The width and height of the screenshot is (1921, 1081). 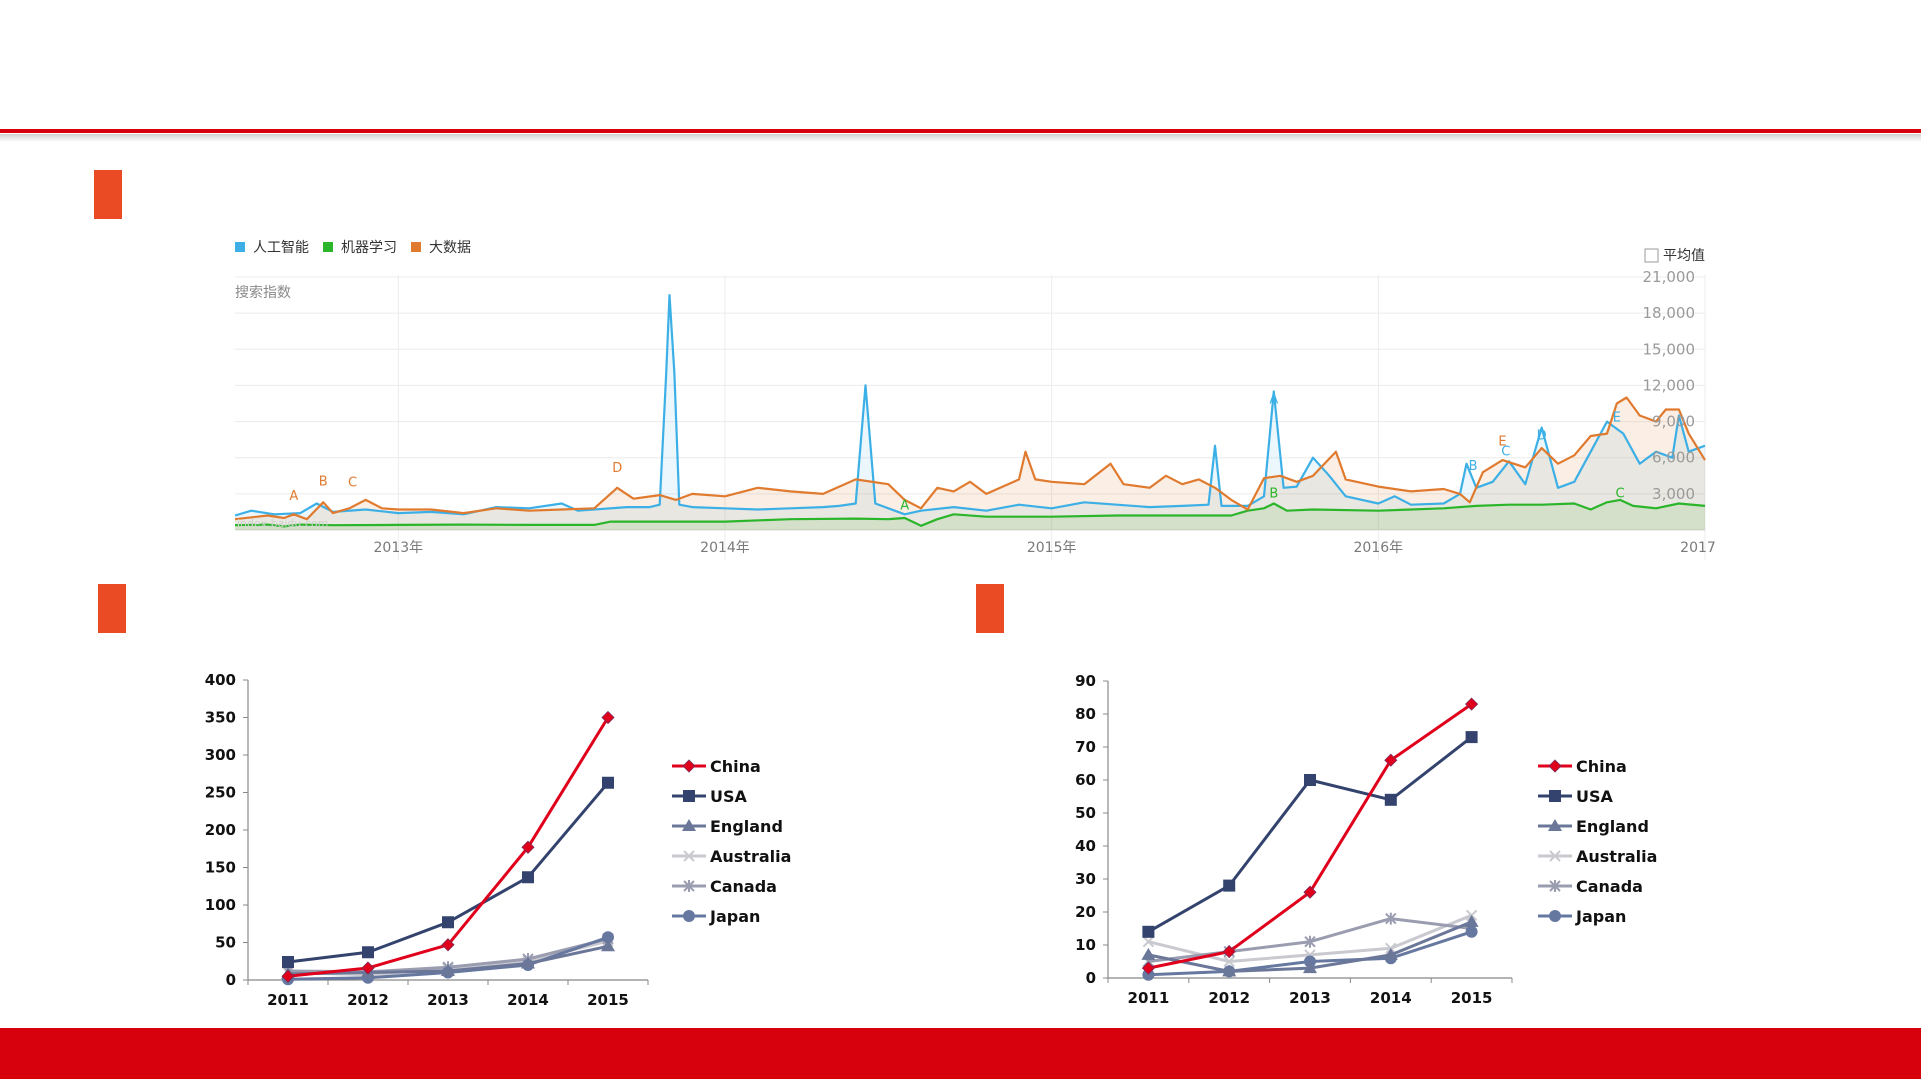 I want to click on trend-x-tick-labels: 2013年 2014年 2015年 2016年 2017年, so click(x=1044, y=548).